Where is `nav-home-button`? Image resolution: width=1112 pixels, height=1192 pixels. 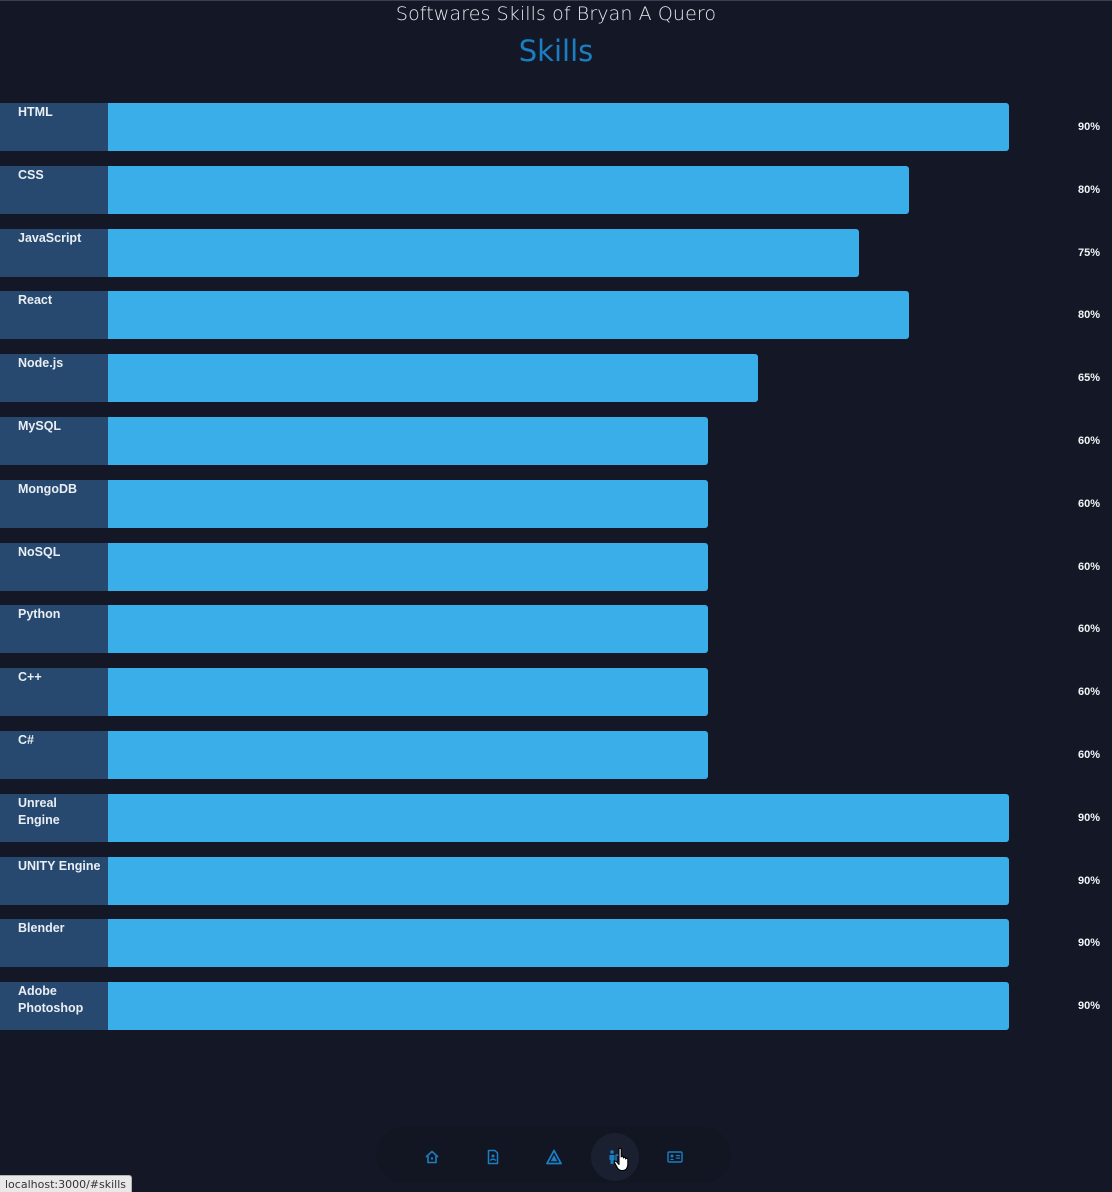
nav-home-button is located at coordinates (432, 1157).